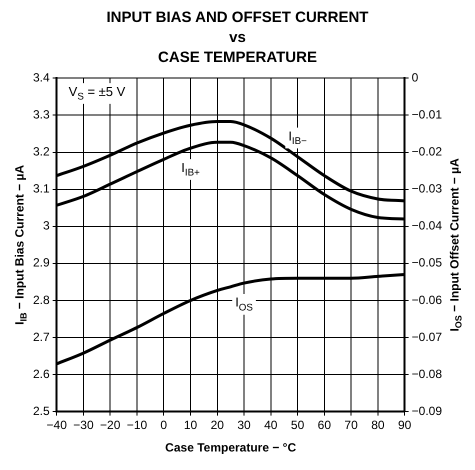  What do you see at coordinates (137, 425) in the screenshot?
I see `x-tick-label: −10` at bounding box center [137, 425].